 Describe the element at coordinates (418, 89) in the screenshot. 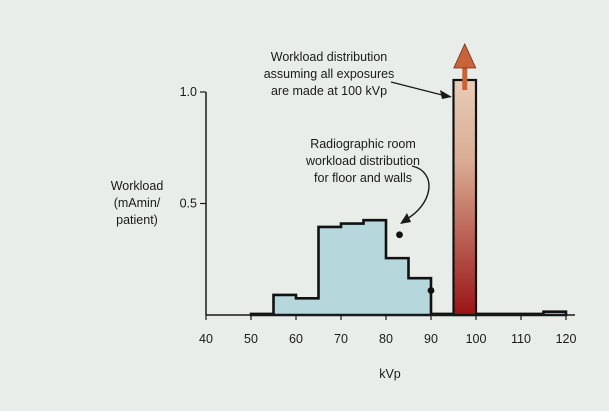

I see `annotation-100kvp-pointer` at that location.